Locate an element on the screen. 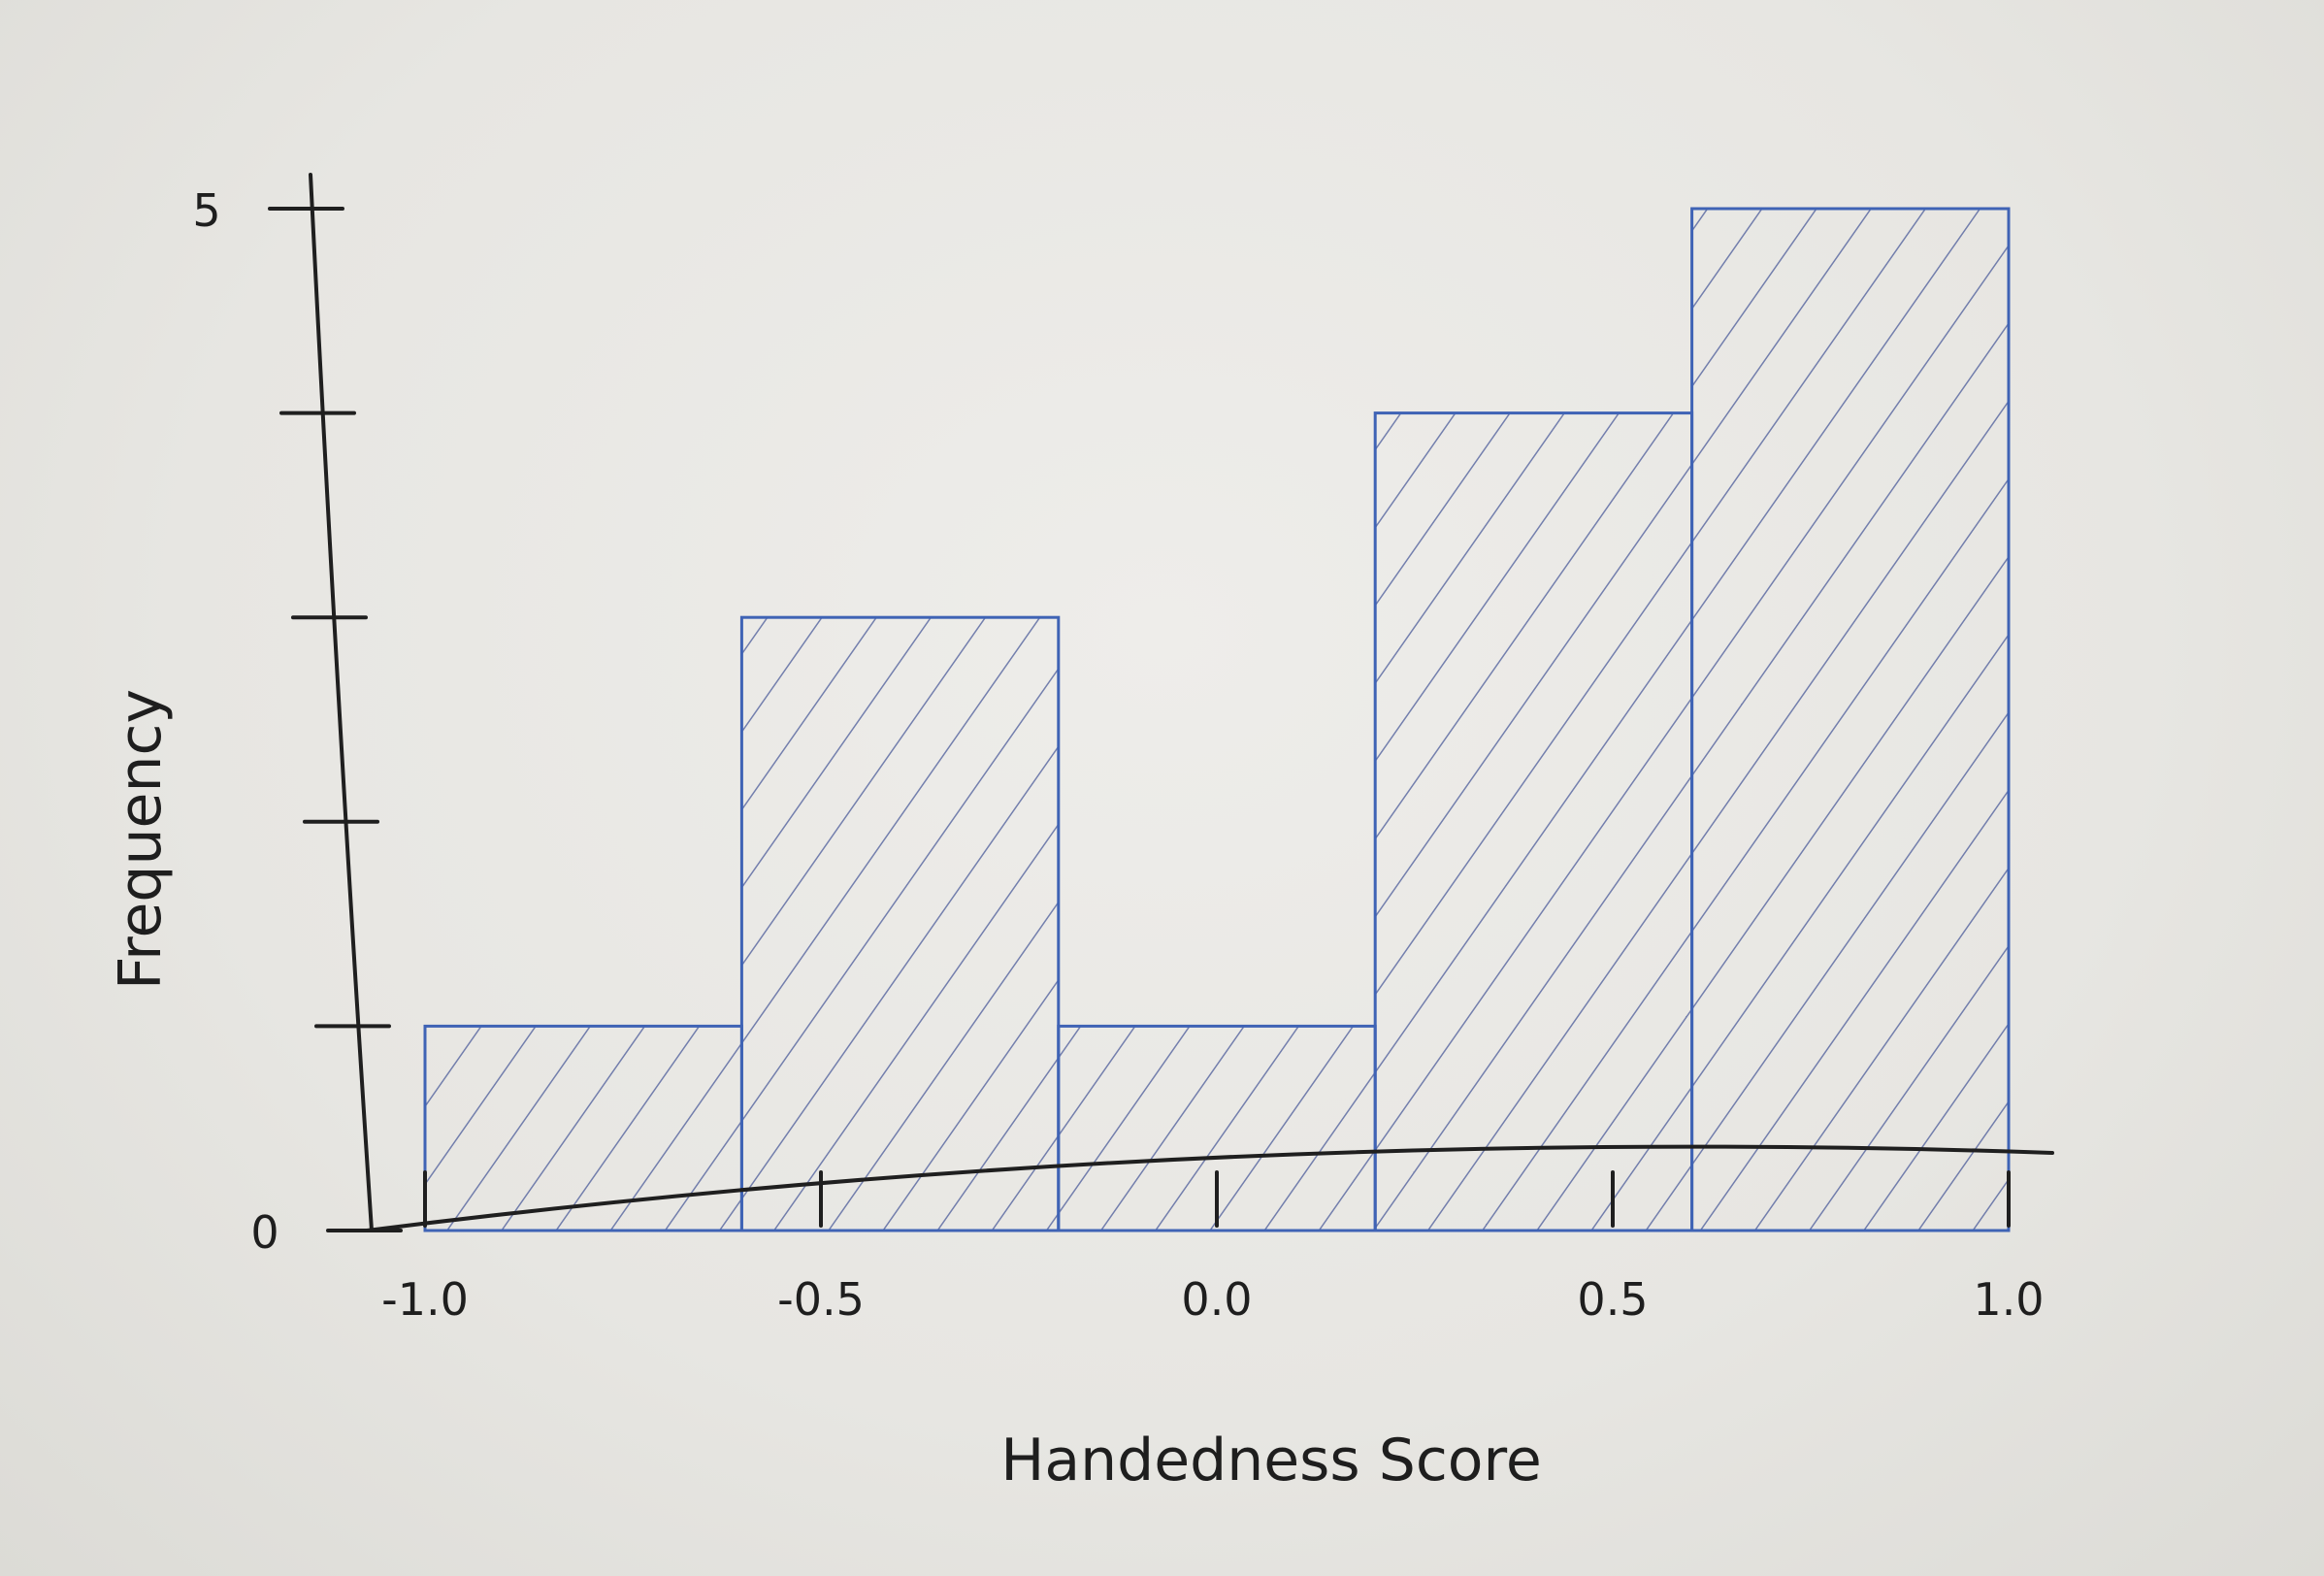  x-tick-label: -1.0 is located at coordinates (425, 1300).